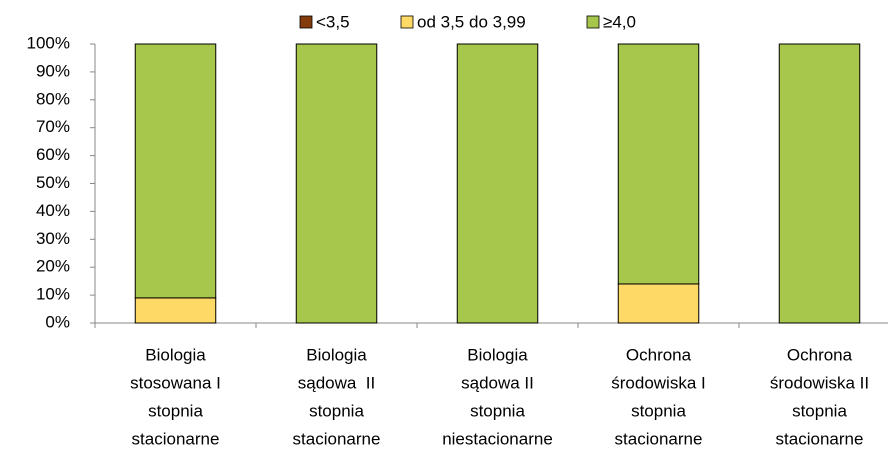 This screenshot has height=463, width=889. I want to click on y-tick-label: 70%, so click(53, 126).